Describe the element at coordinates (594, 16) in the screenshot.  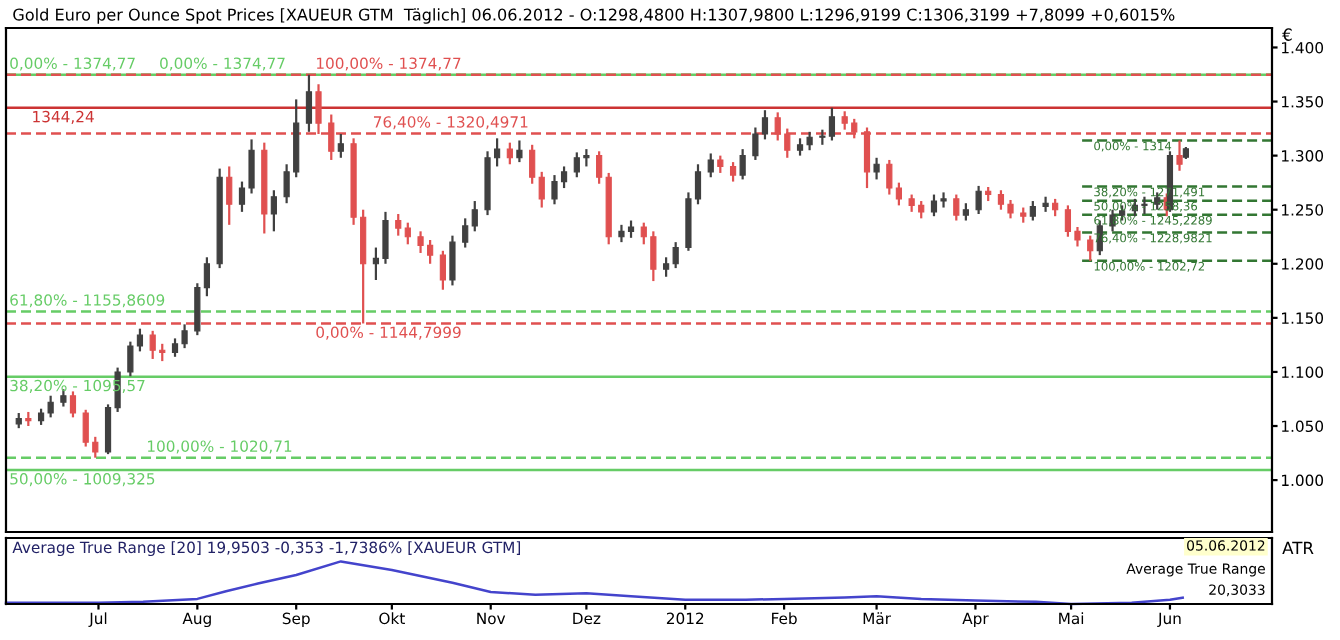
I see `chart-title: Gold Euro per Ounce Spot Prices [XAUEUR GTM Täglich] 06.06.2012 - O:1298,4800 H:1307,9800 L:1296,9199 C:1306,3199 +7,8099 +0,6015%` at that location.